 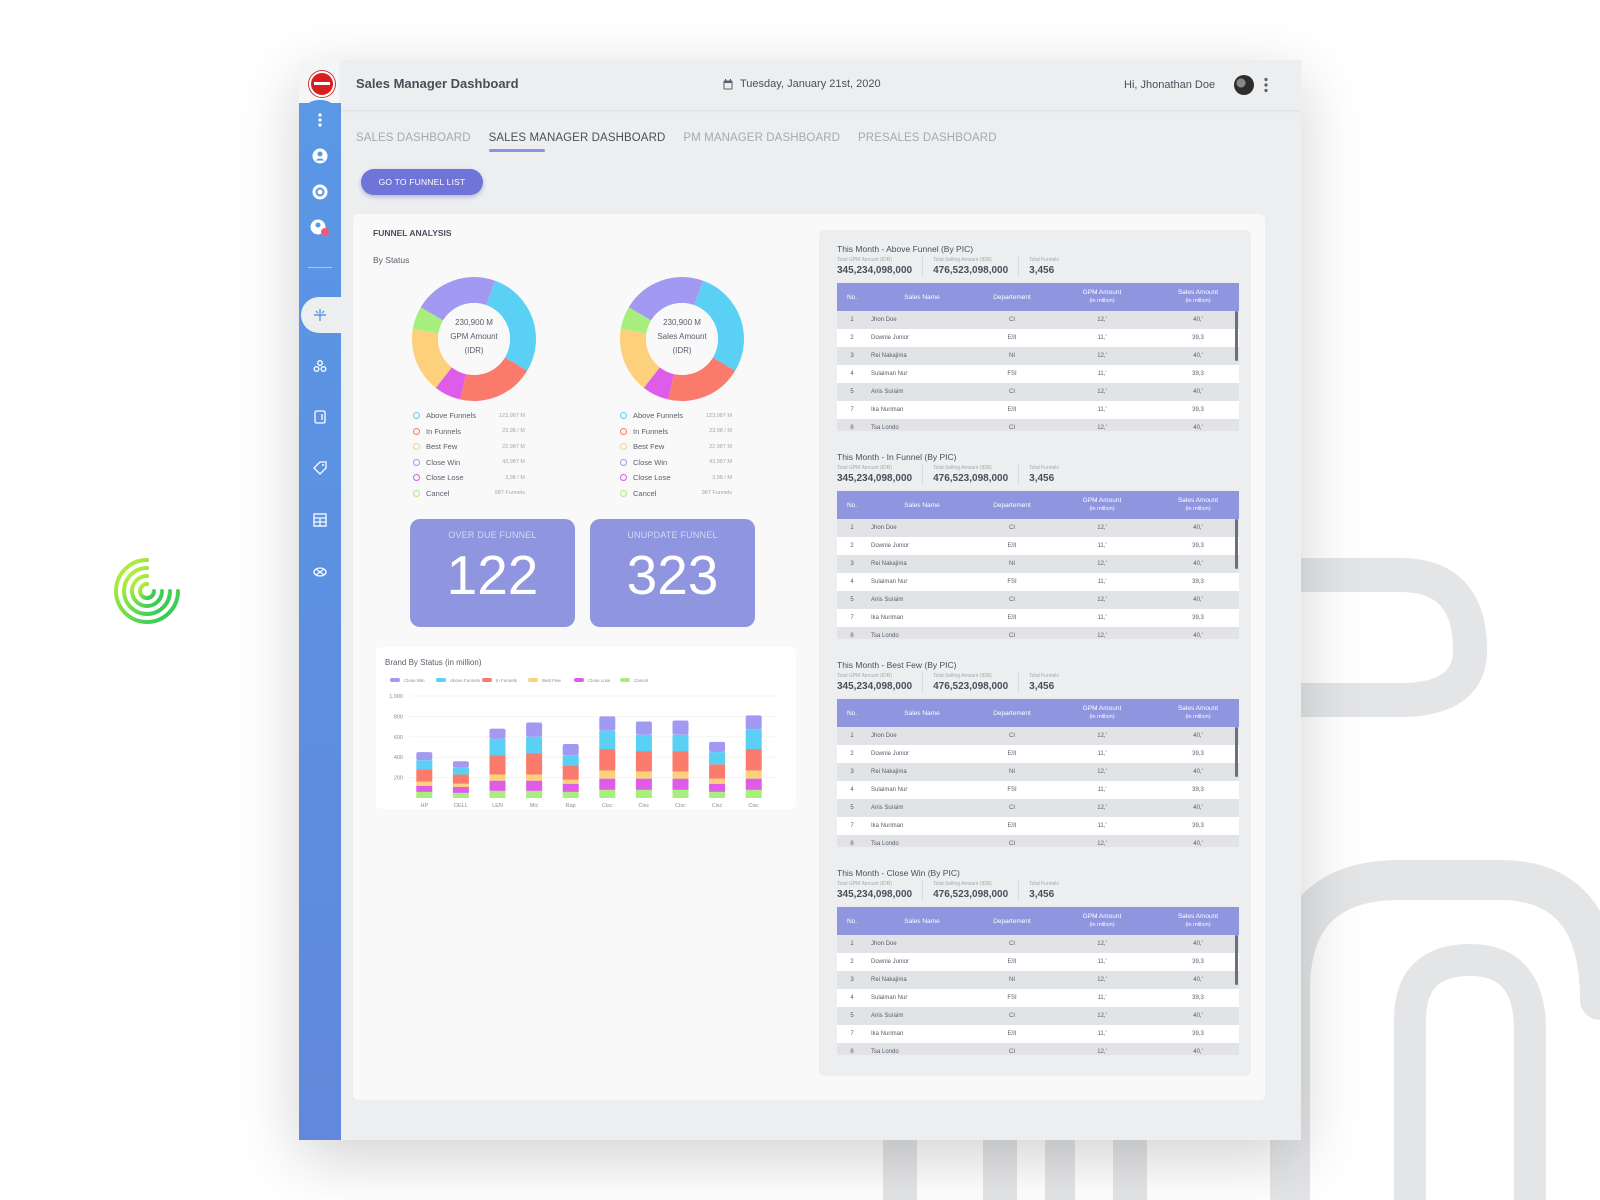 I want to click on unupdate-funnel-card: UNUPDATE FUNNEL 323, so click(x=672, y=573).